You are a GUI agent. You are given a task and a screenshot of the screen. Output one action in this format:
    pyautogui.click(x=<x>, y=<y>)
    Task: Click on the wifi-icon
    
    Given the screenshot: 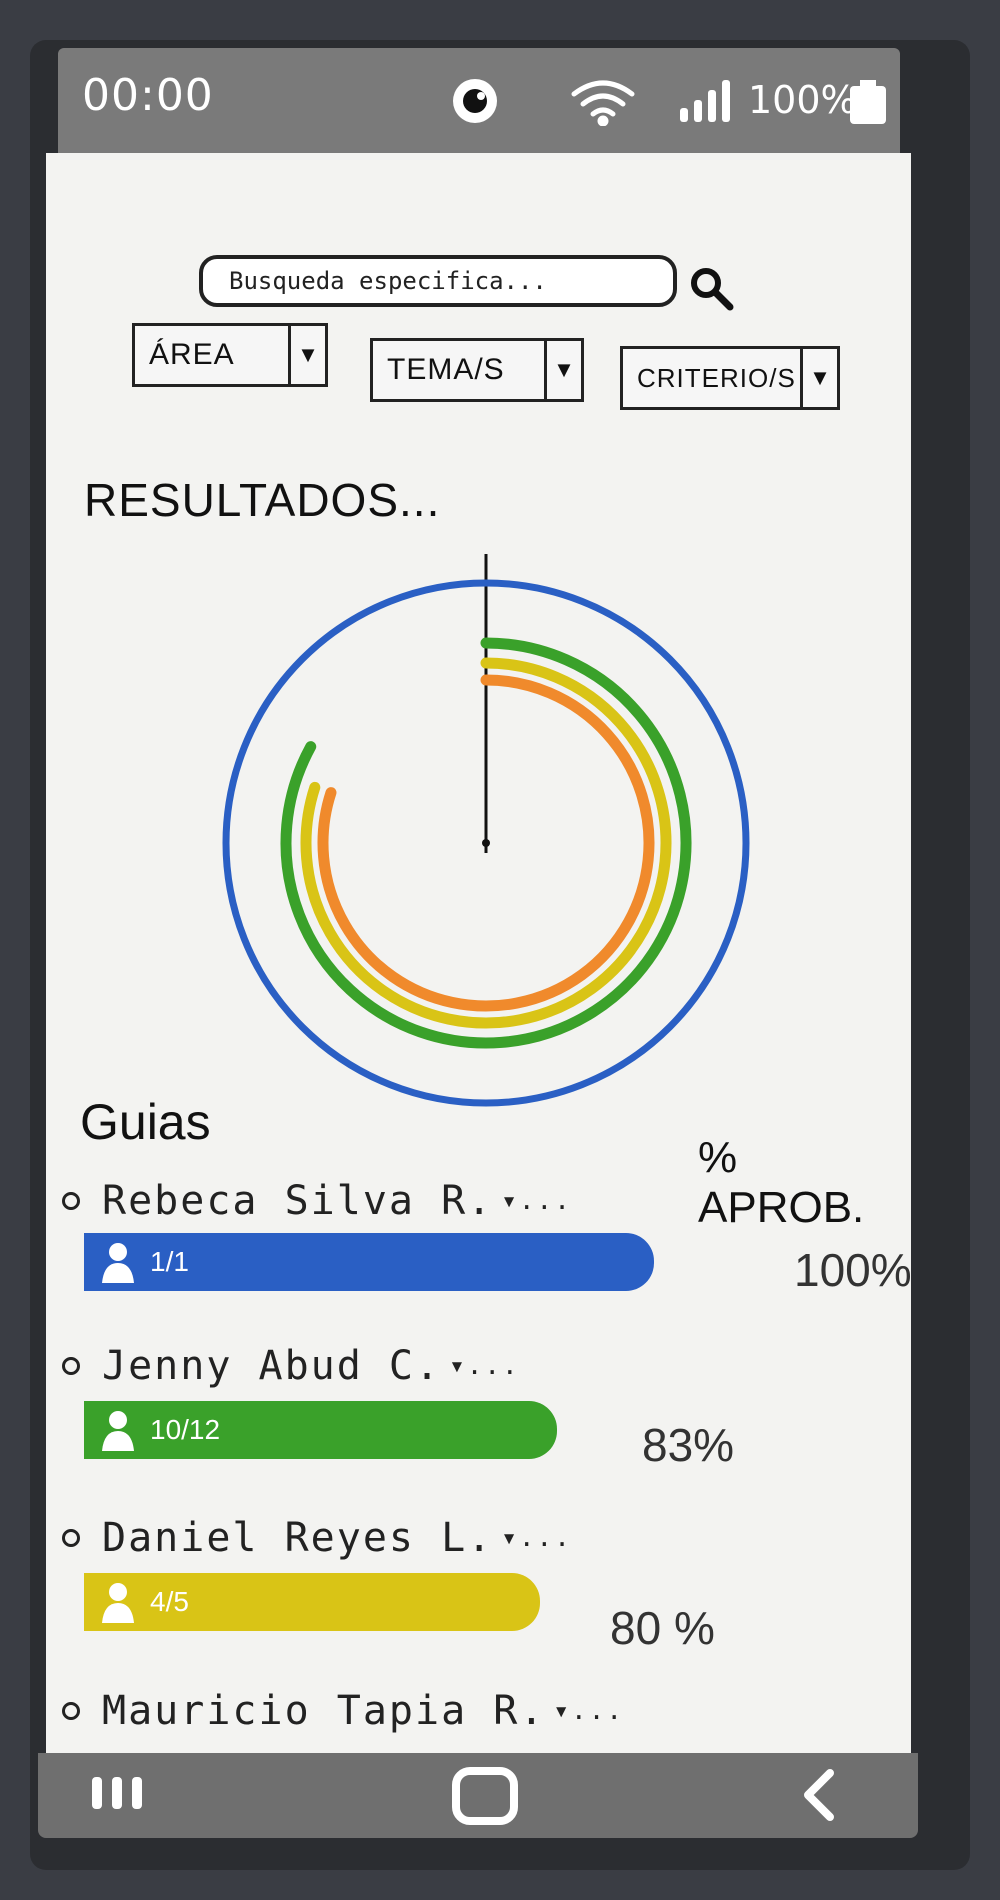 What is the action you would take?
    pyautogui.click(x=603, y=103)
    